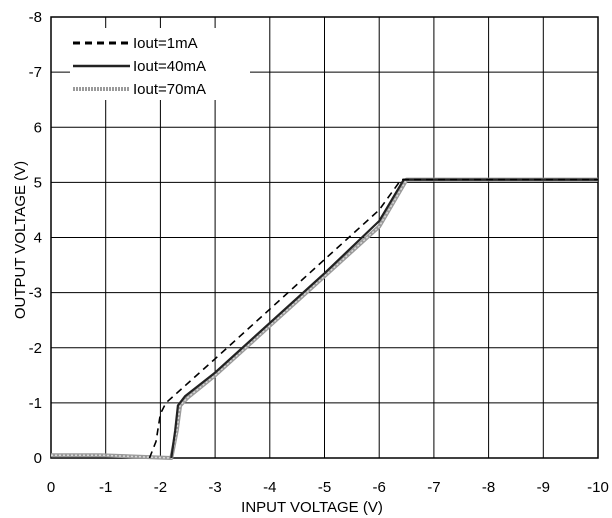  I want to click on y-tick-label: 4, so click(38, 238).